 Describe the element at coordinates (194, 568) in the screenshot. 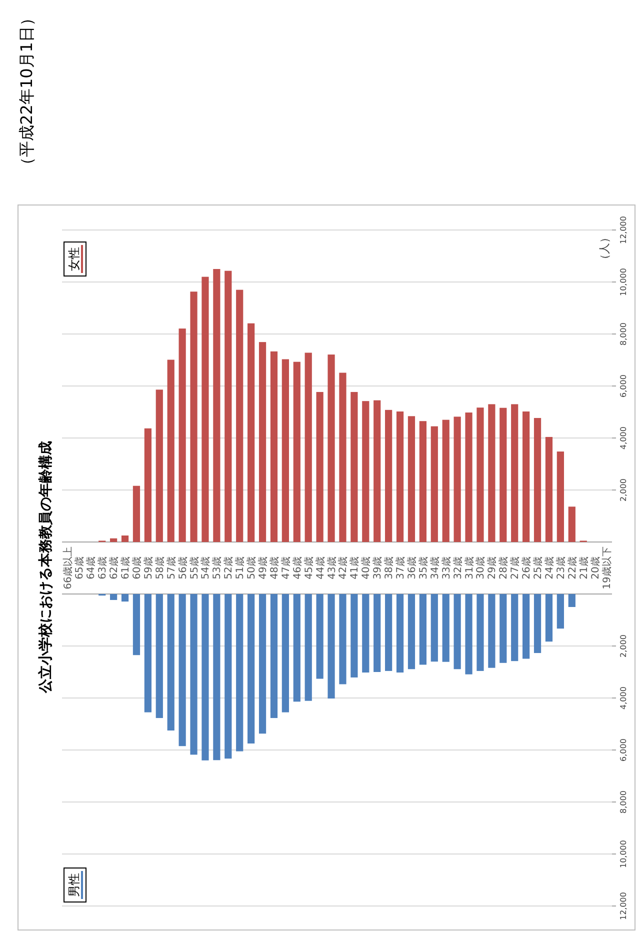

I see `x-tick-label: 55歳` at that location.